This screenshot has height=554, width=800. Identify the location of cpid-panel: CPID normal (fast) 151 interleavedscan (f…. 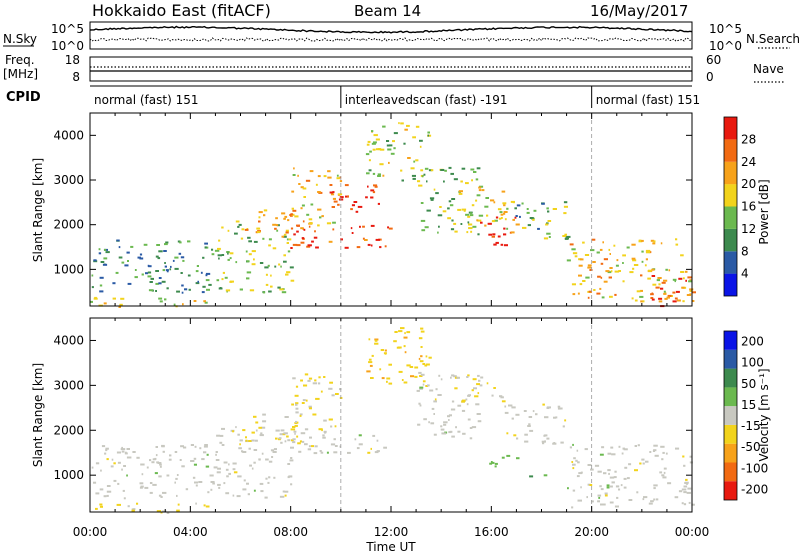
(353, 96).